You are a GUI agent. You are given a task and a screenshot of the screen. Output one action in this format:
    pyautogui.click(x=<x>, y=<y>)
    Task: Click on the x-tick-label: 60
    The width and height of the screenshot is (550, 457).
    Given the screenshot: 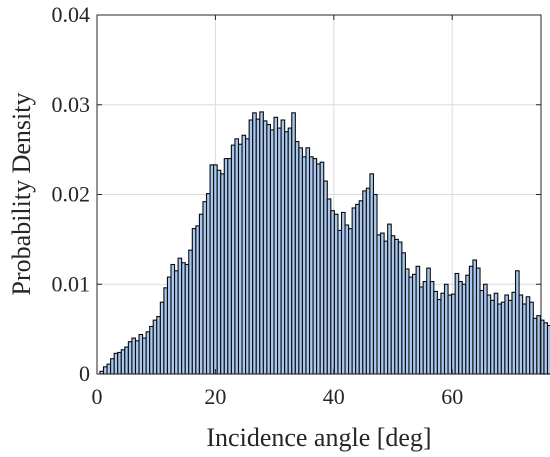 What is the action you would take?
    pyautogui.click(x=452, y=396)
    